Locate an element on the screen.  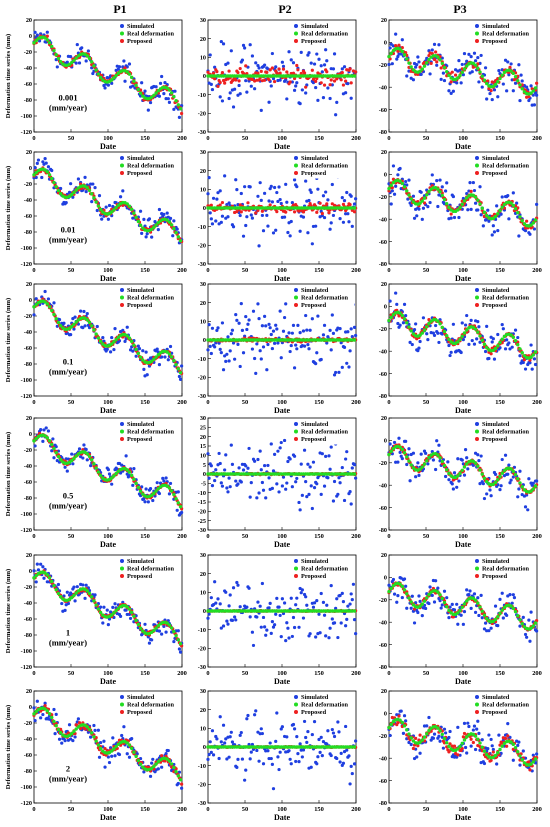
y-tick-label: 20 is located at coordinates (203, 574).